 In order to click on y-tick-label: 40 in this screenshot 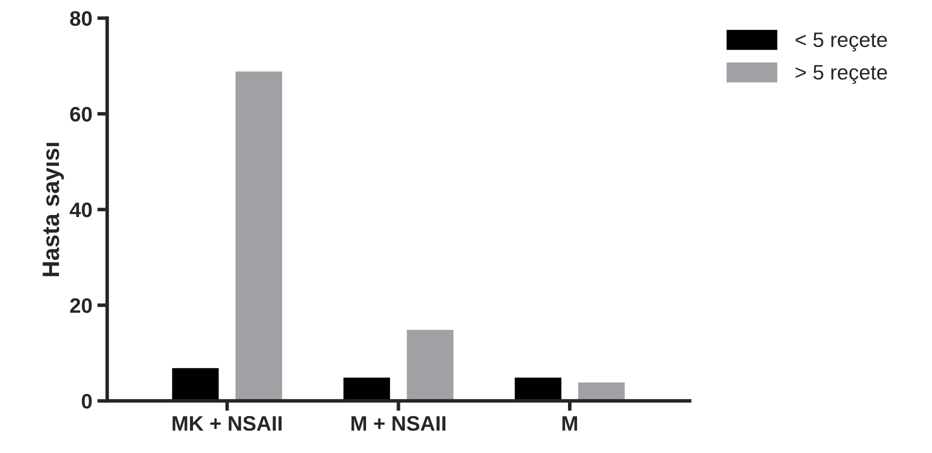, I will do `click(81, 210)`.